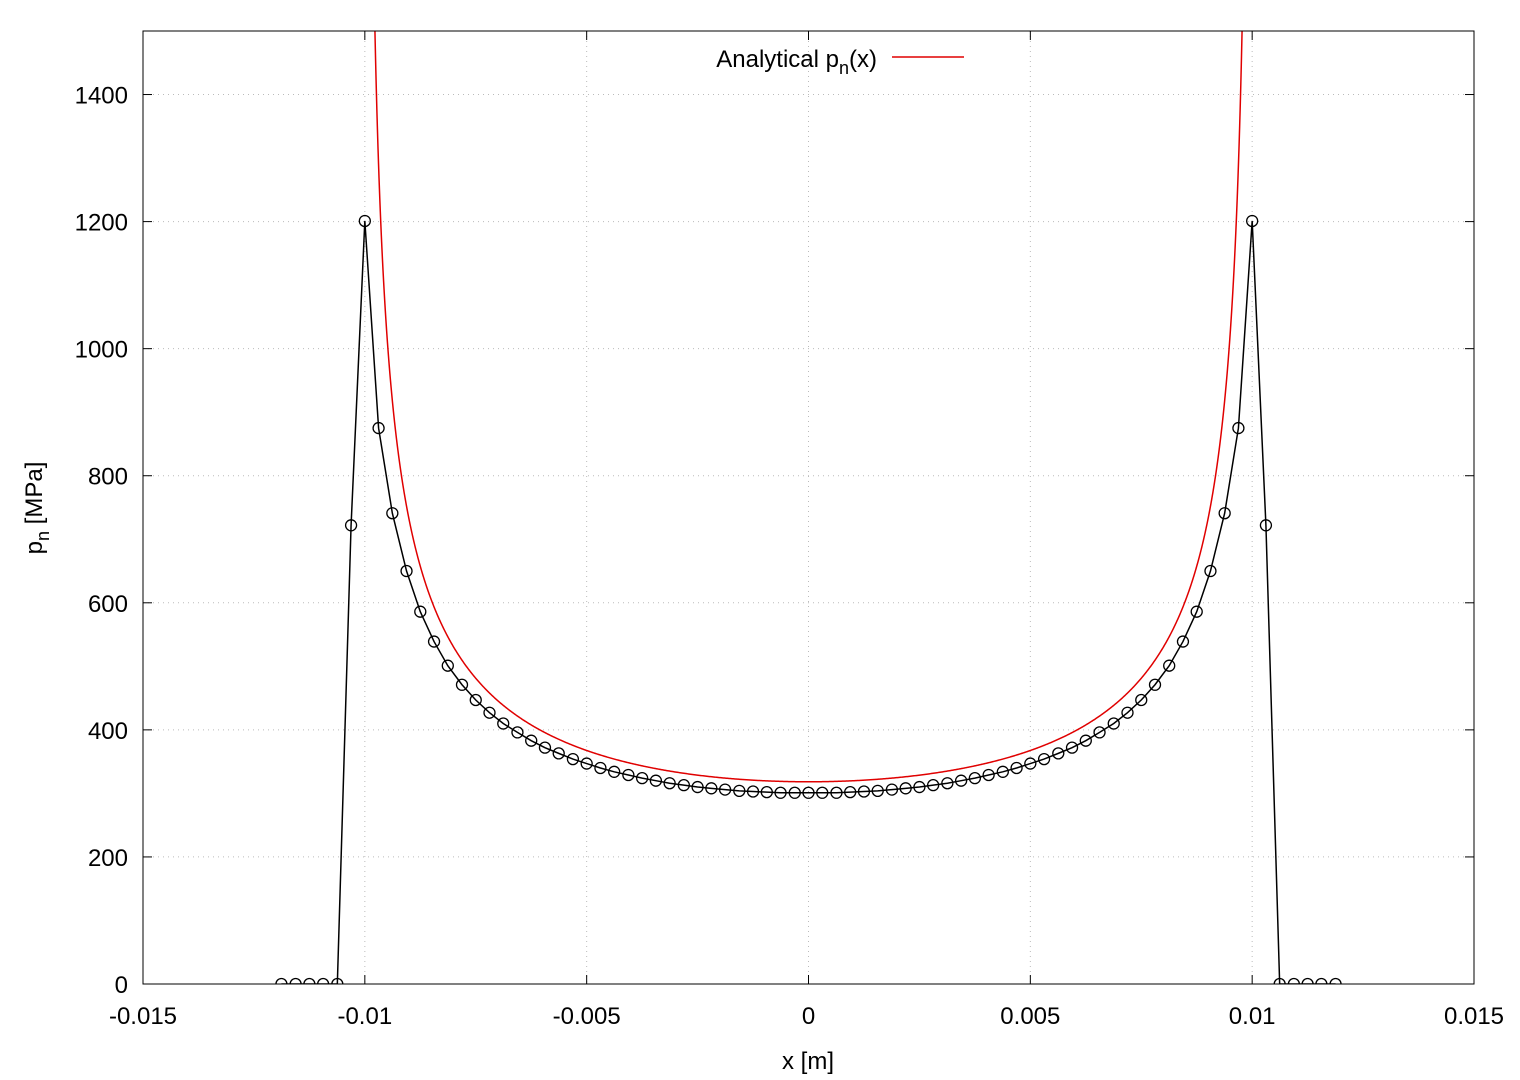 This screenshot has width=1520, height=1080. I want to click on x-tick-label: 0.005, so click(1030, 1016).